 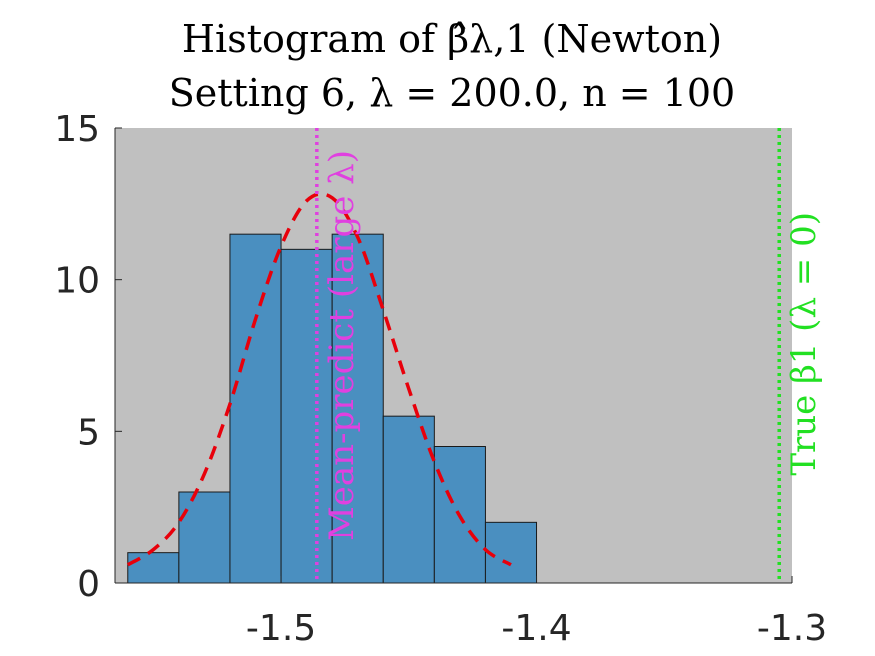 I want to click on y-tick-label: 10, so click(x=77, y=281).